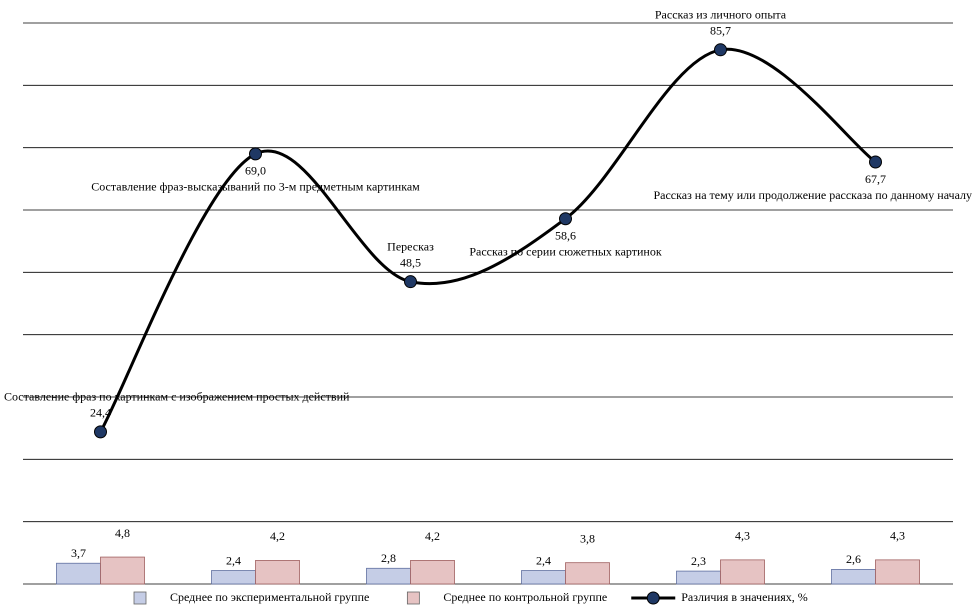  What do you see at coordinates (255, 171) in the screenshot?
I see `point-value-label: 69,0` at bounding box center [255, 171].